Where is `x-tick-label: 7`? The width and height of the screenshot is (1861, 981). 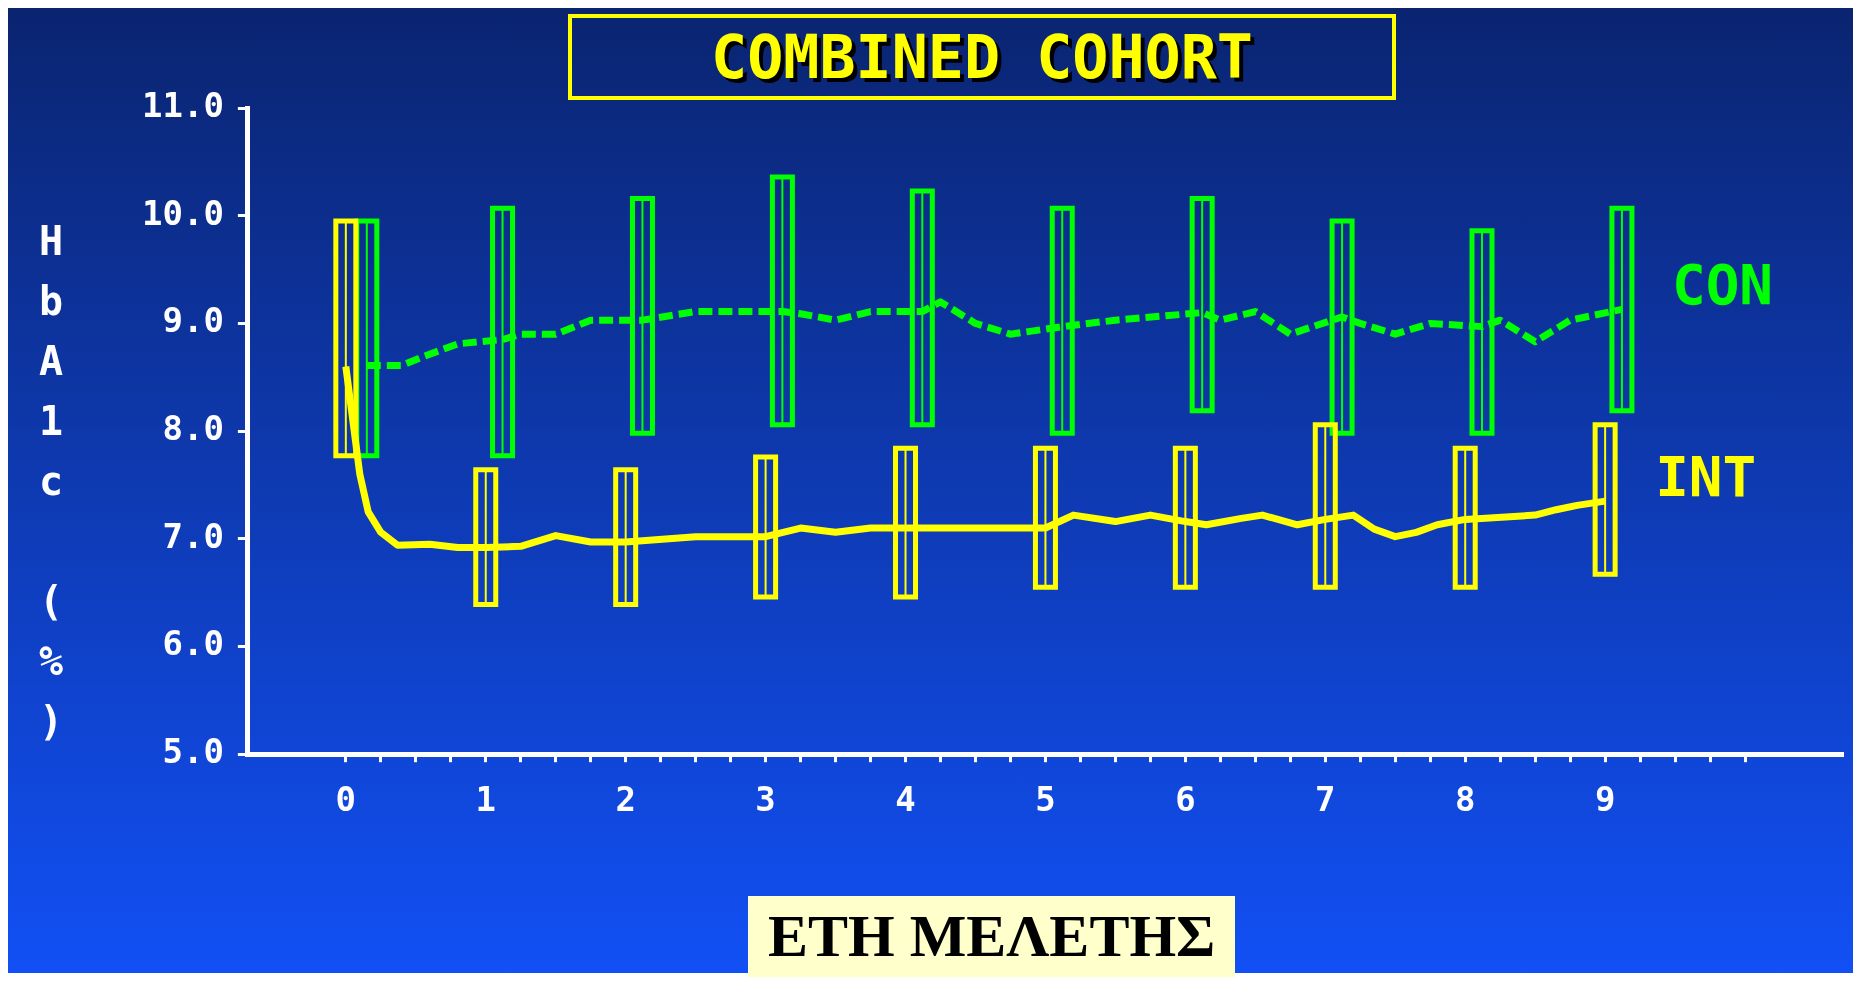 x-tick-label: 7 is located at coordinates (1325, 799).